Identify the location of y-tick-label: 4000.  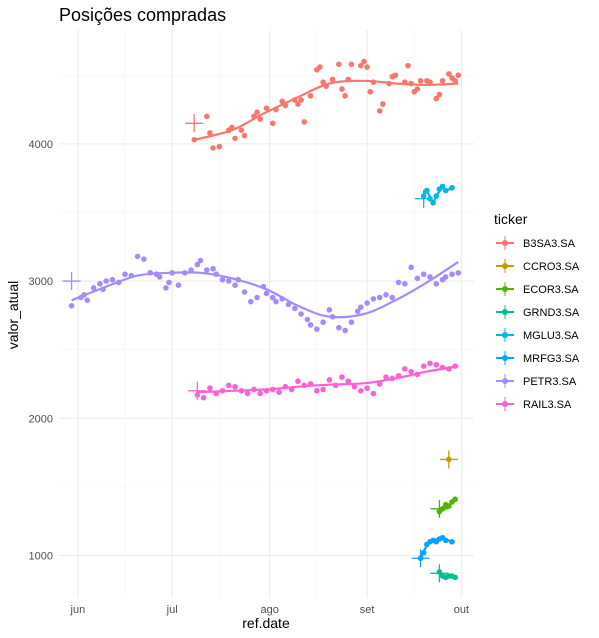
(41, 145).